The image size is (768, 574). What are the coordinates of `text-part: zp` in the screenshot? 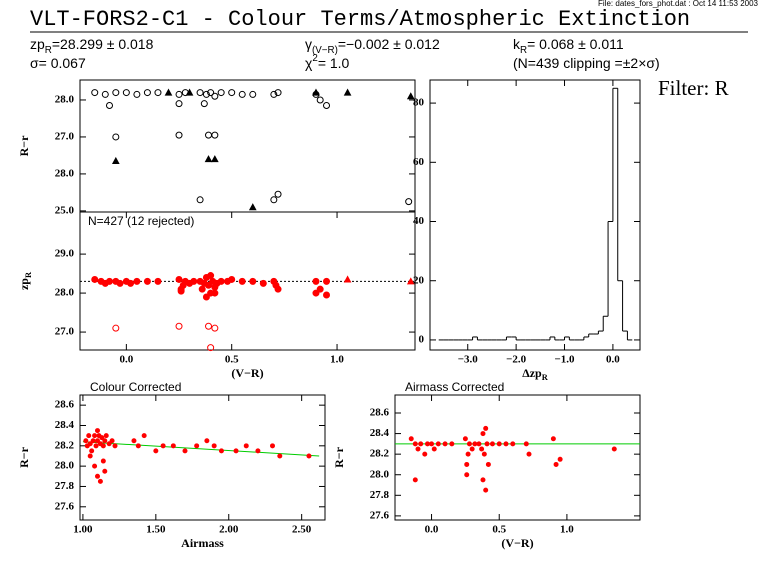 It's located at (37, 44).